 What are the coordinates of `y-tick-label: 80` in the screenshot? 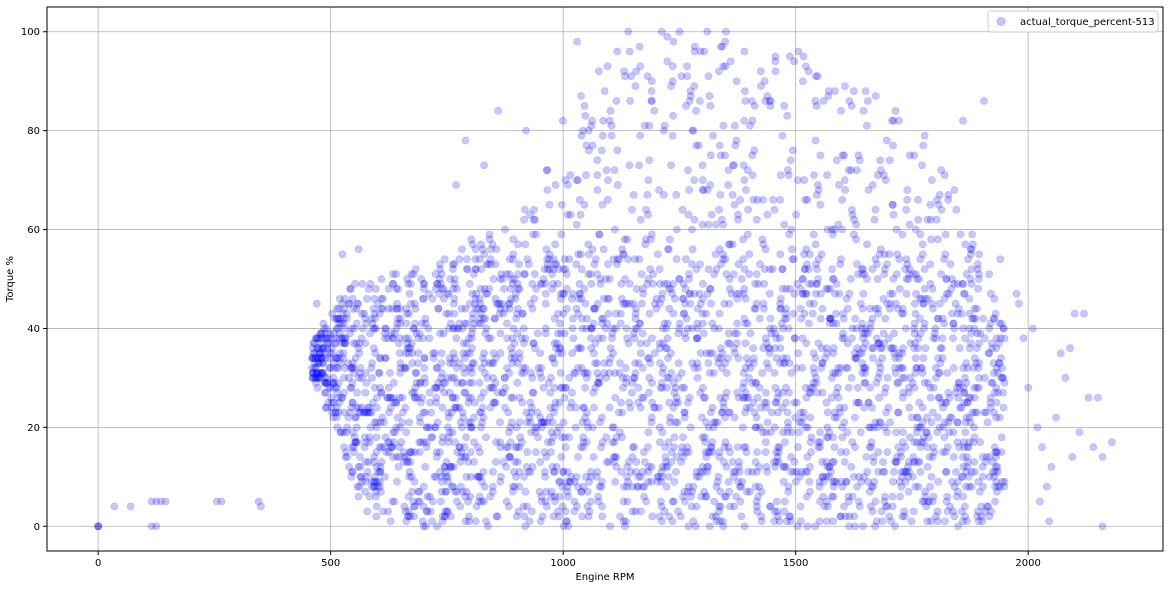 It's located at (33, 131).